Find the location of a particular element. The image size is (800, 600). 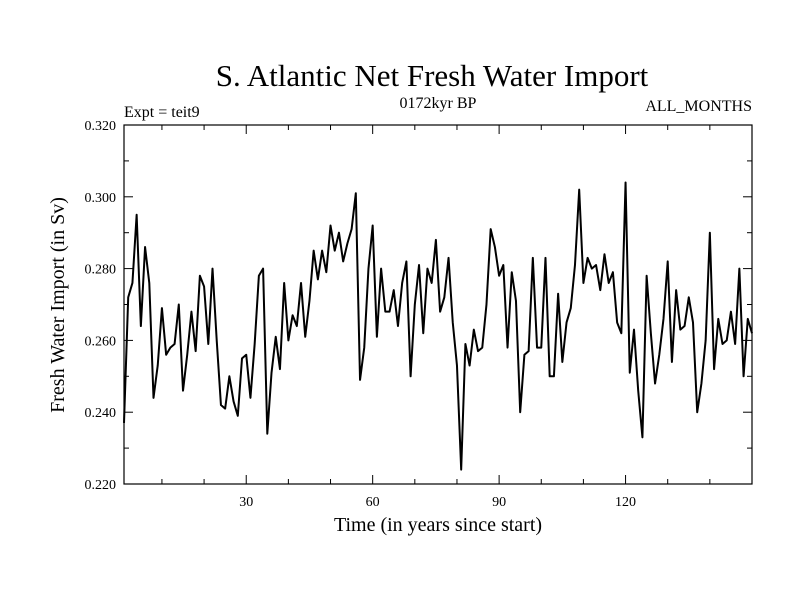

x-tick-label: 90 is located at coordinates (499, 502).